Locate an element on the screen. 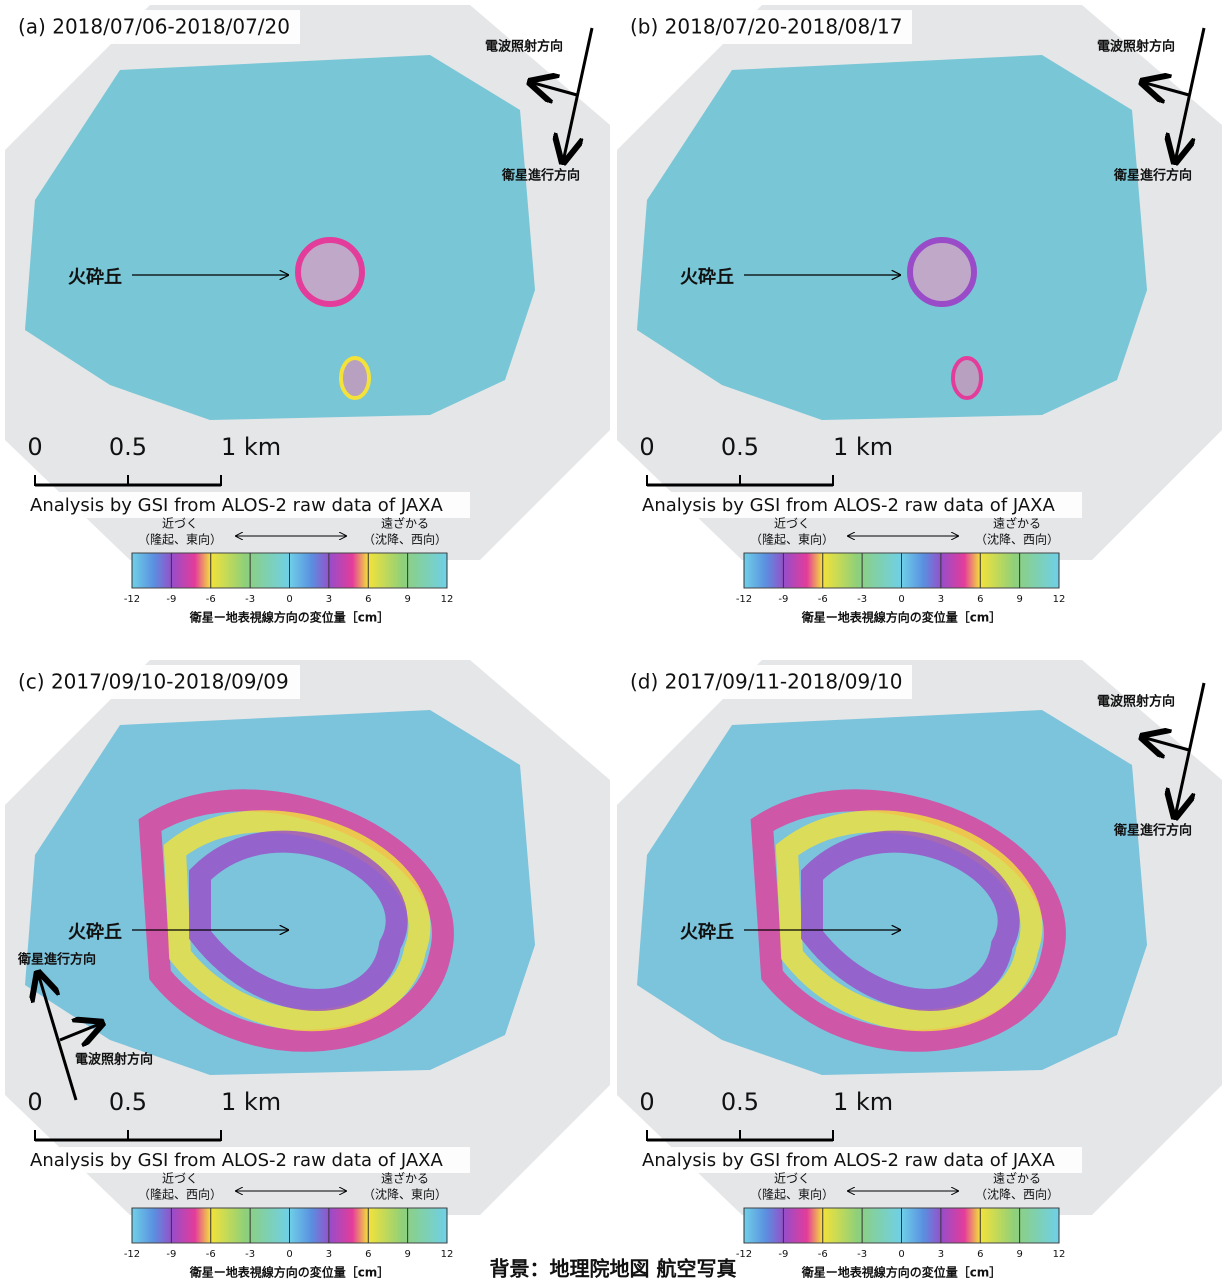 The width and height of the screenshot is (1227, 1283). panel-title: (a) 2018/07/06-2018/07/20 is located at coordinates (154, 27).